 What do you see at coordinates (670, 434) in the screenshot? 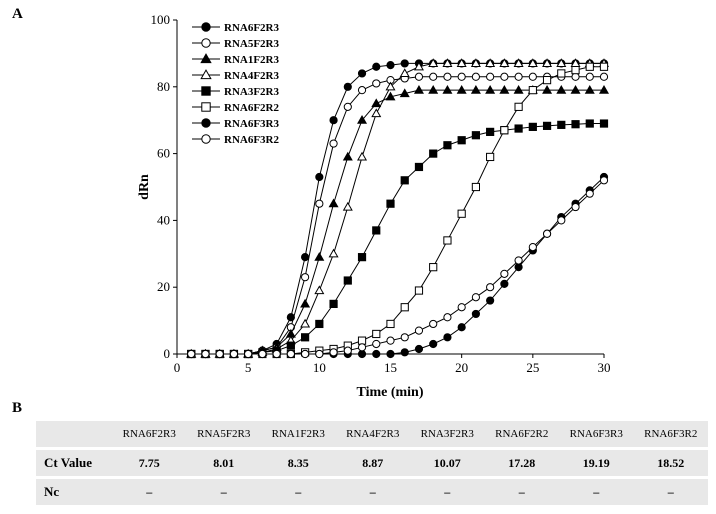
I see `column-header: RNA6F3R2` at bounding box center [670, 434].